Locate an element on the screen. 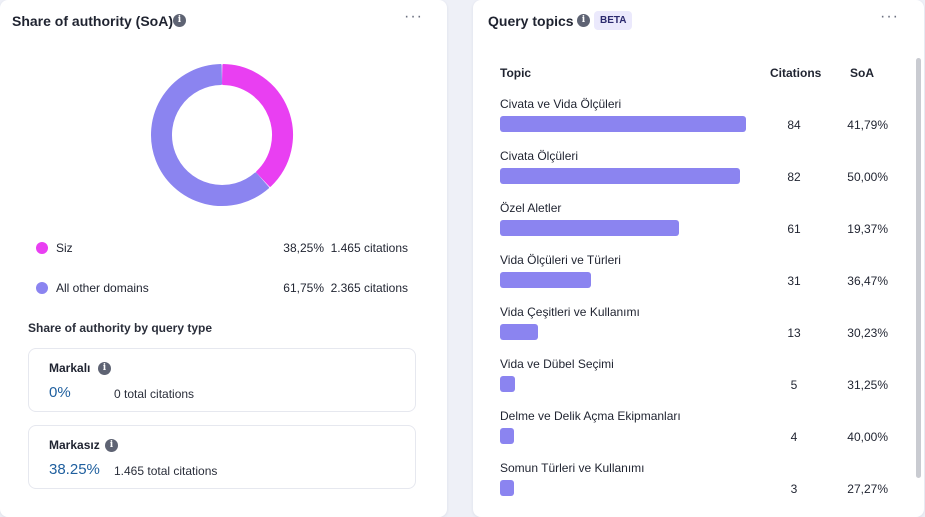  scrollbar is located at coordinates (918, 268).